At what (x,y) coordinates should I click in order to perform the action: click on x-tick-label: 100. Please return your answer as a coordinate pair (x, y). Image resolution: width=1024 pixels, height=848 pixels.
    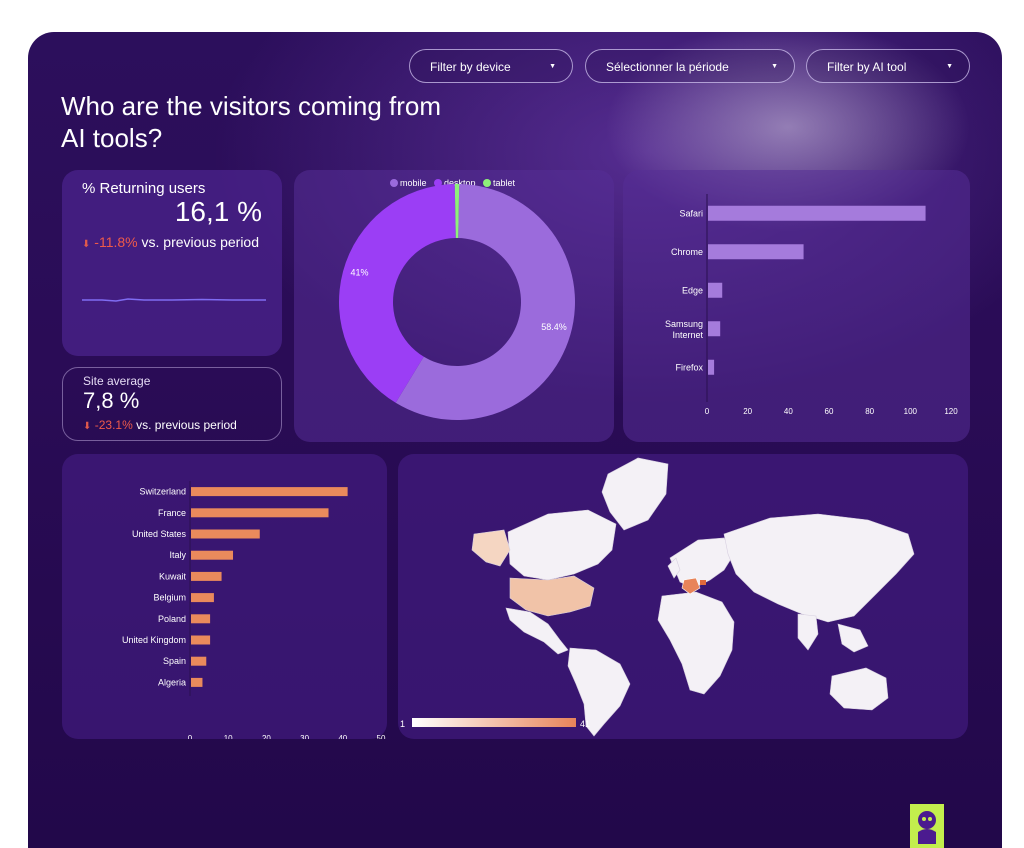
    Looking at the image, I should click on (911, 411).